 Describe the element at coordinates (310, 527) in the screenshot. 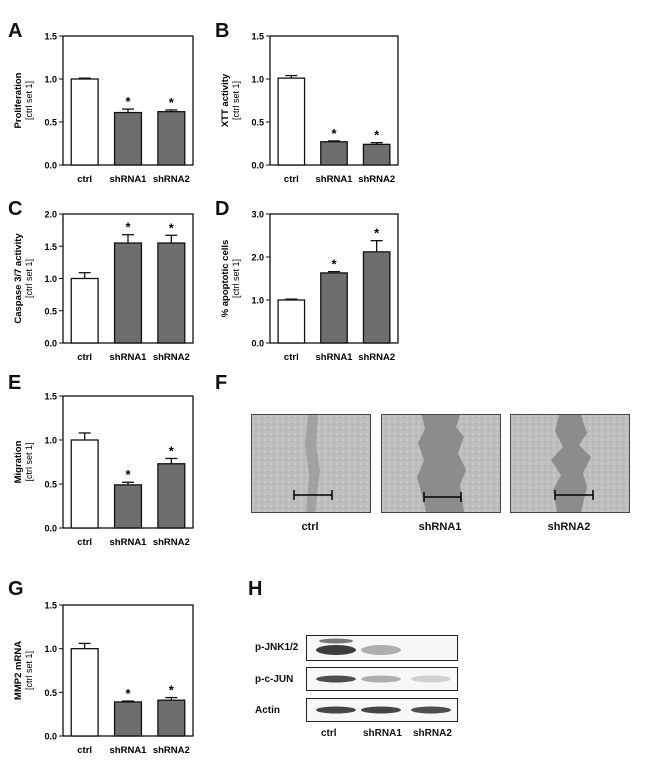

I see `micrograph-caption-ctrl: ctrl` at that location.